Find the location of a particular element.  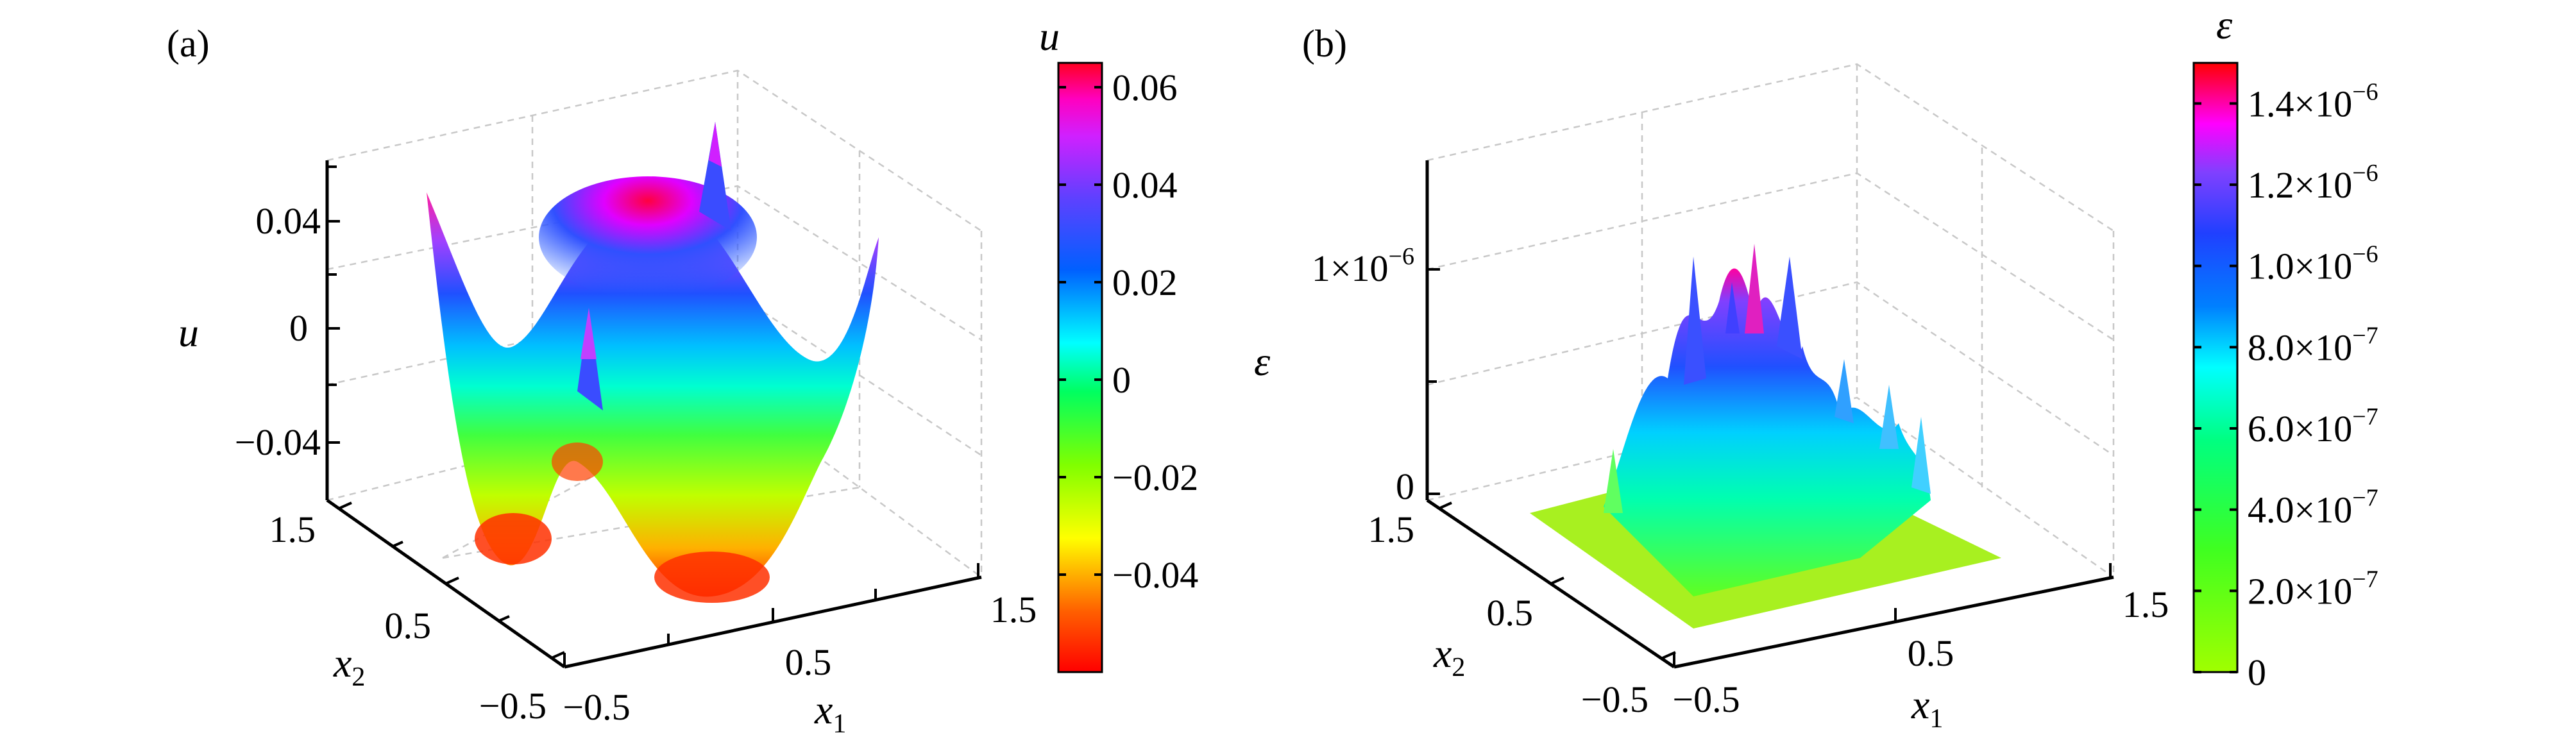

panel-a-y-label: x2 is located at coordinates (349, 666).